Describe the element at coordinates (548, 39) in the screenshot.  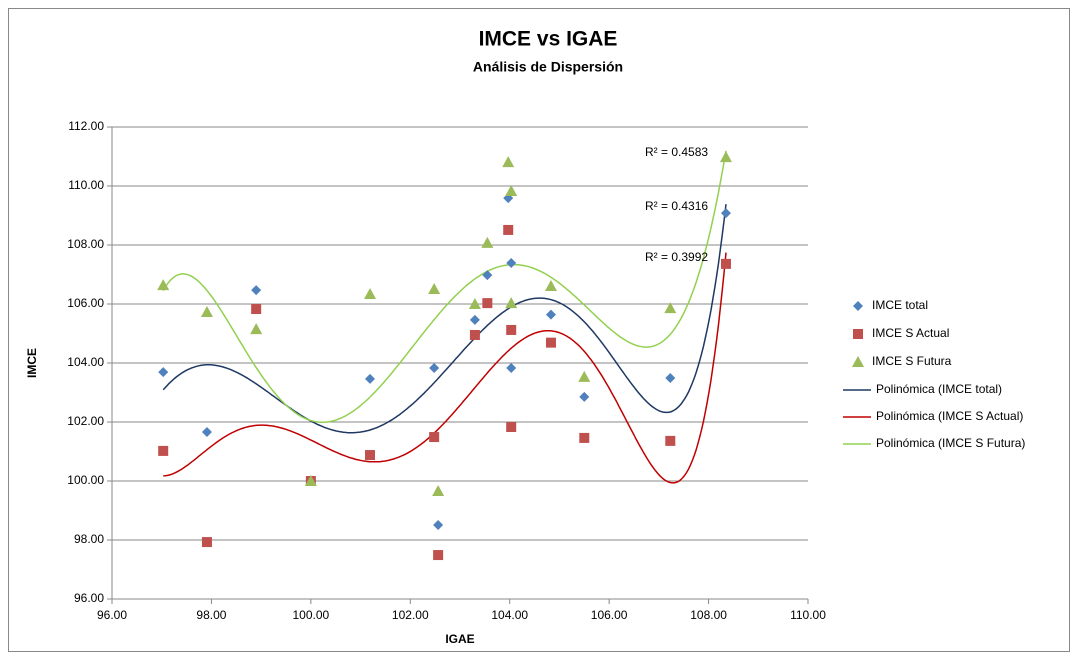
I see `chart-title: IMCE vs IGAE` at that location.